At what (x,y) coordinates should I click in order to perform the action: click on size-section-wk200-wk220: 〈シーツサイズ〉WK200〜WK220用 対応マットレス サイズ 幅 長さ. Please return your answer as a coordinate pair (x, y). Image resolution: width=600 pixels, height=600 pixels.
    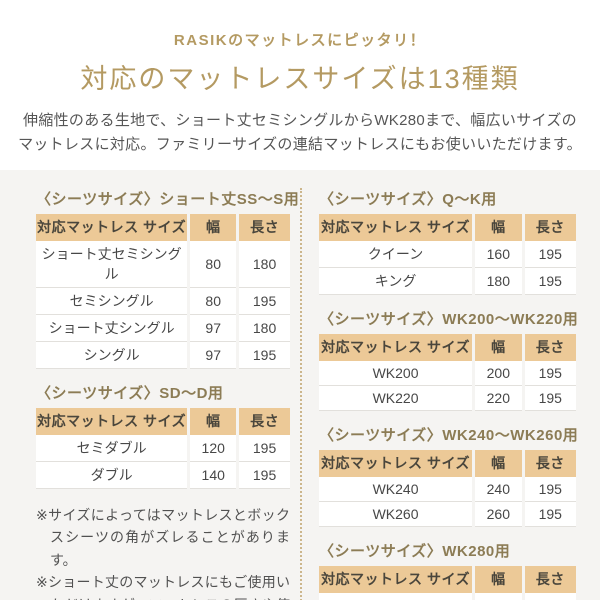
    Looking at the image, I should click on (447, 359).